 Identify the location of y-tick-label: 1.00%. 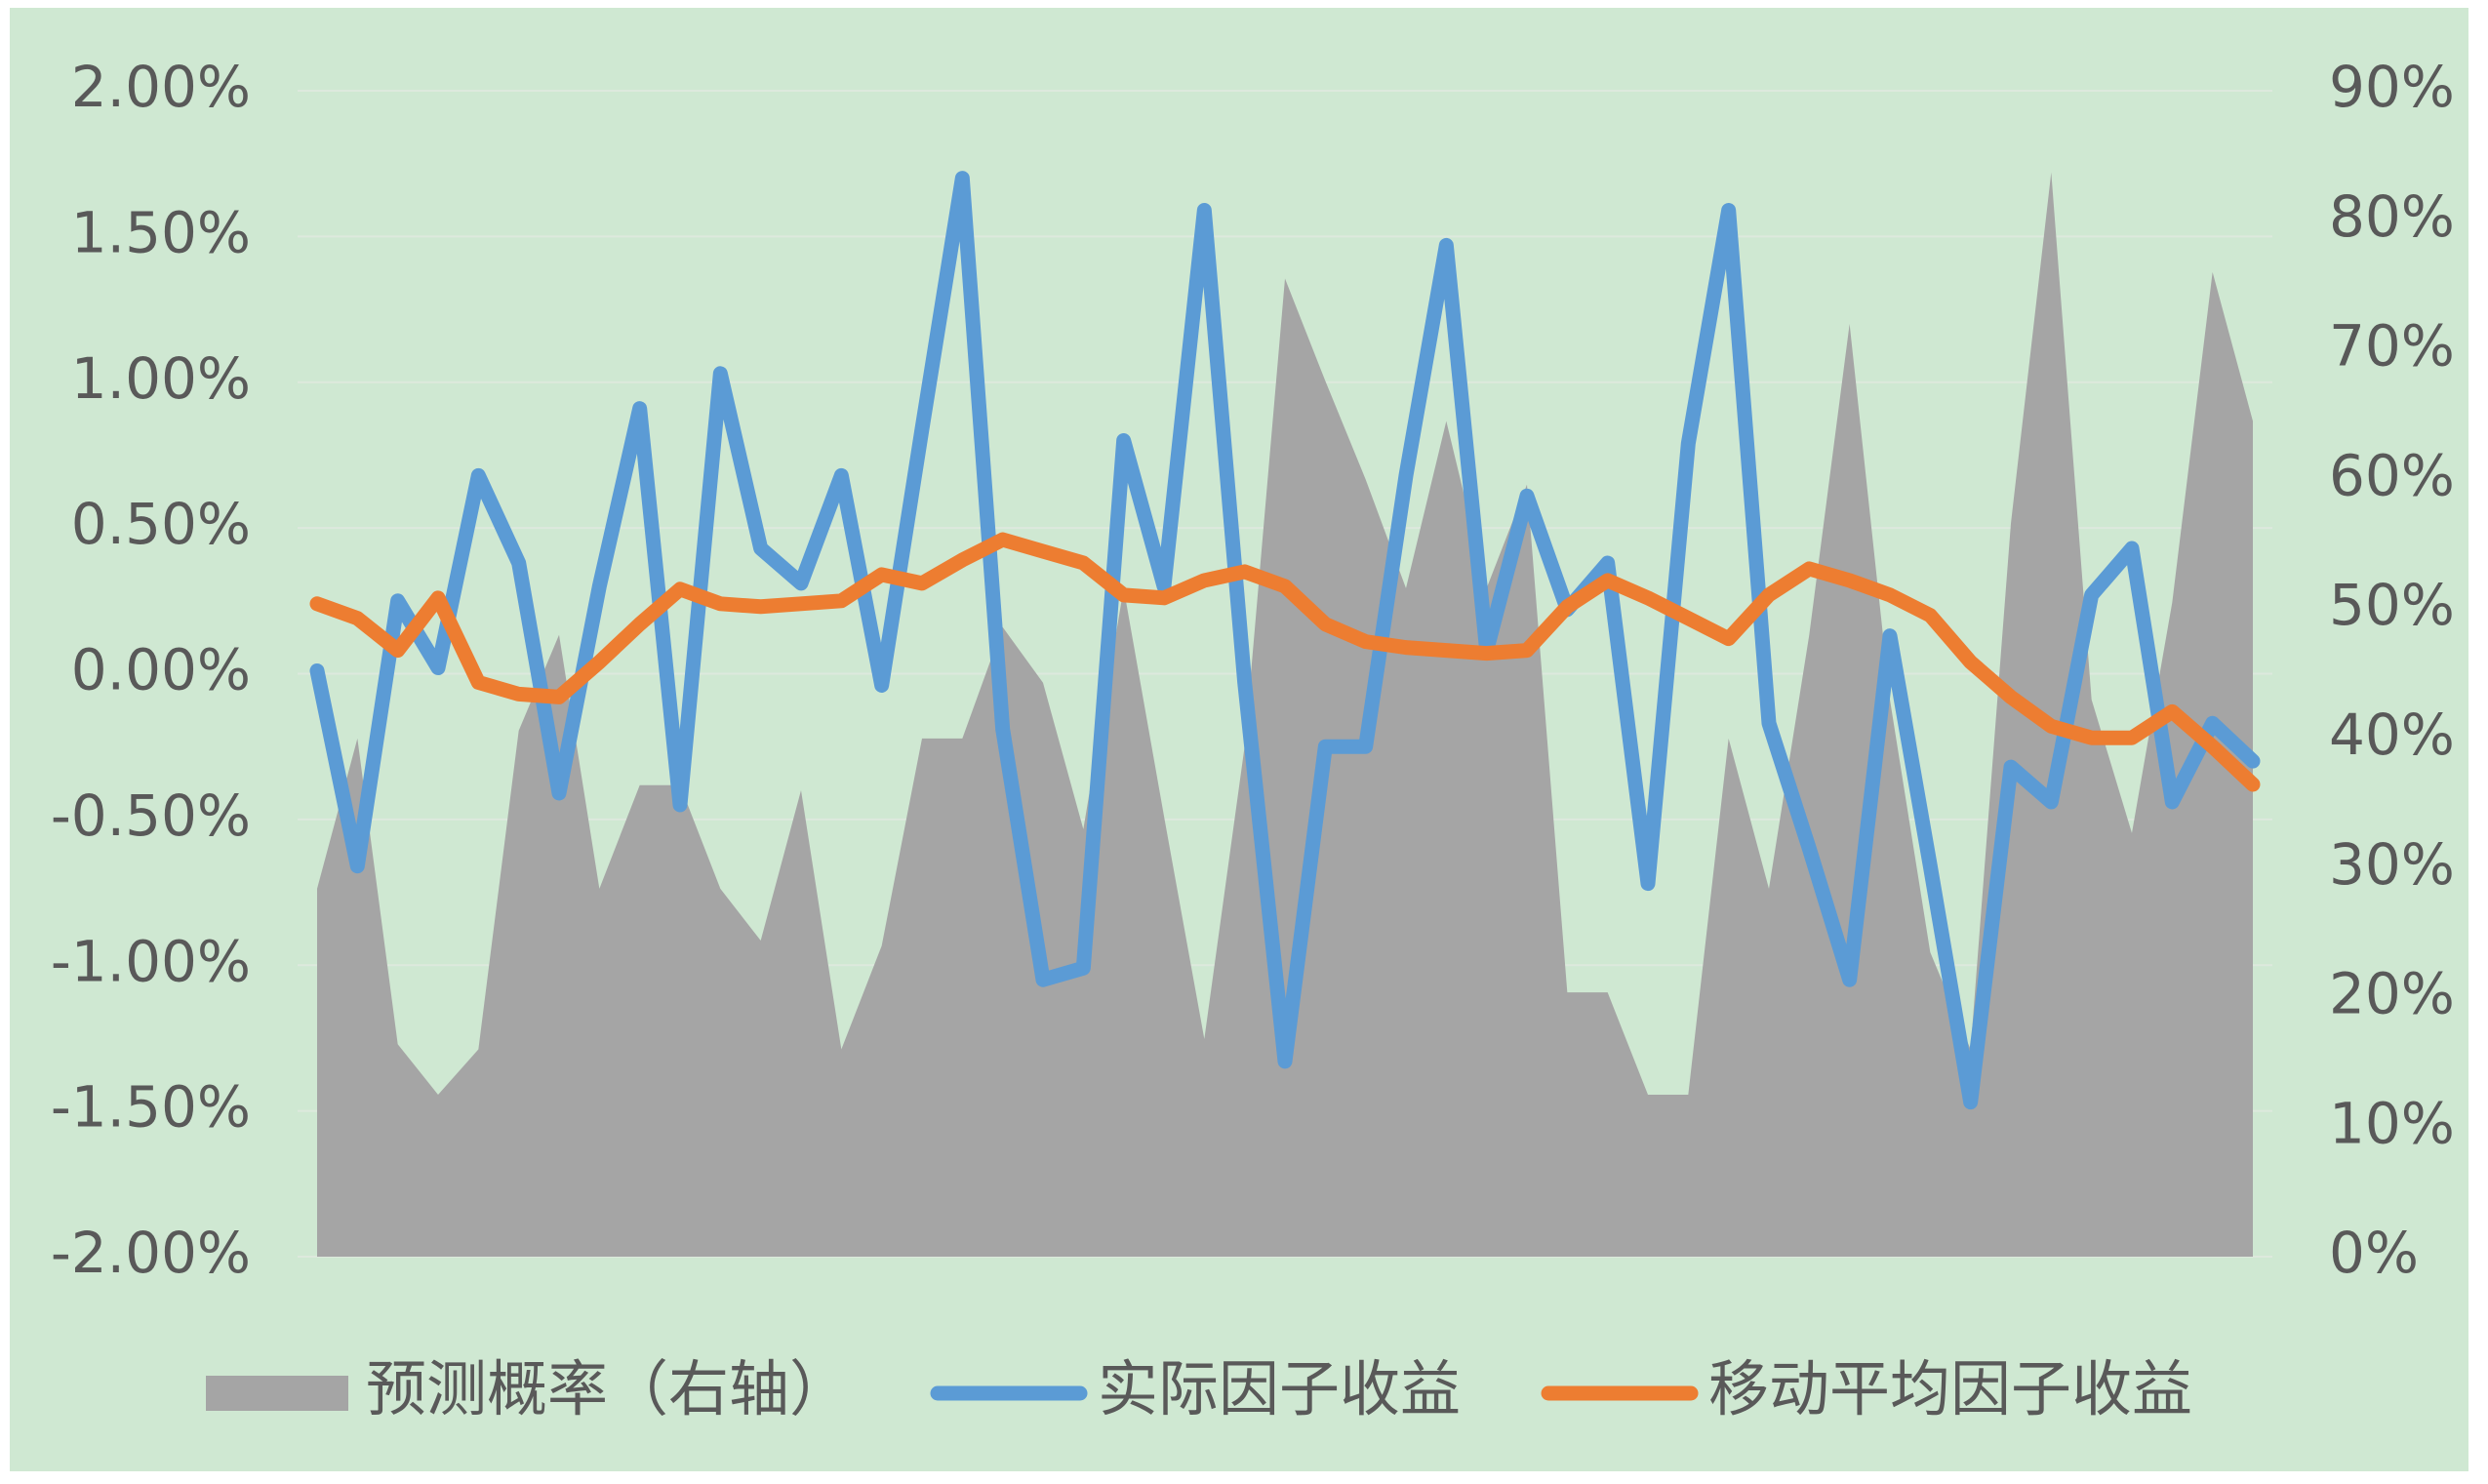
(161, 378).